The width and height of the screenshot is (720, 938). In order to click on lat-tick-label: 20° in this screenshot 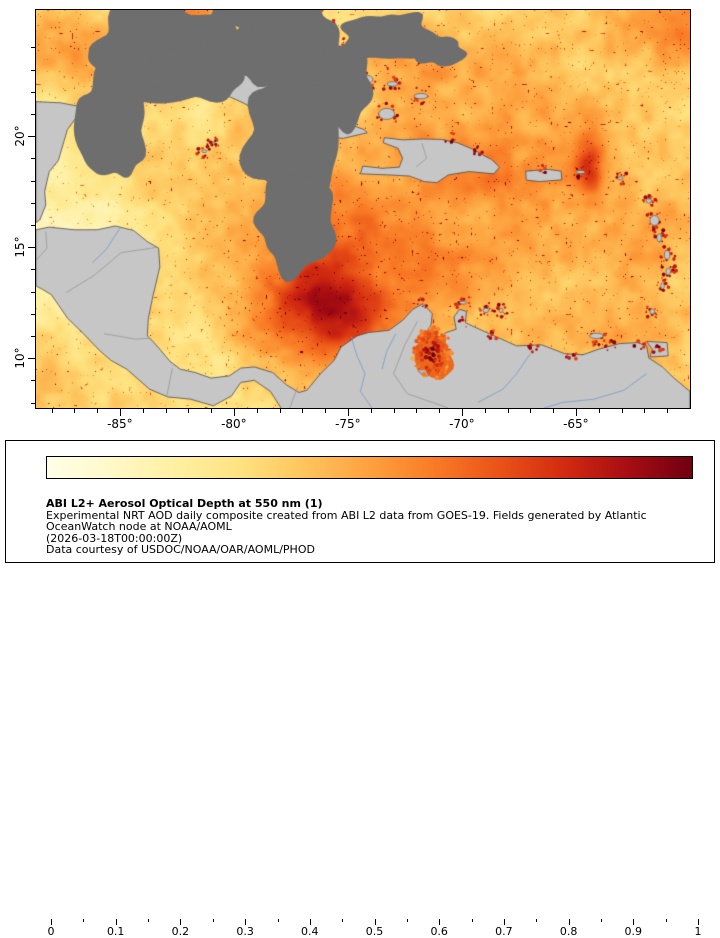, I will do `click(20, 136)`.